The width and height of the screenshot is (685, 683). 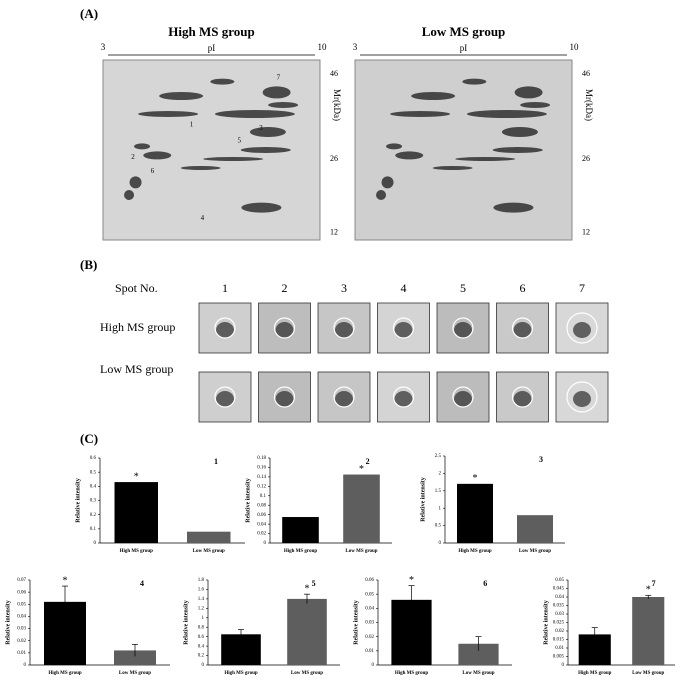 What do you see at coordinates (240, 141) in the screenshot?
I see `gel-spot-label: 5` at bounding box center [240, 141].